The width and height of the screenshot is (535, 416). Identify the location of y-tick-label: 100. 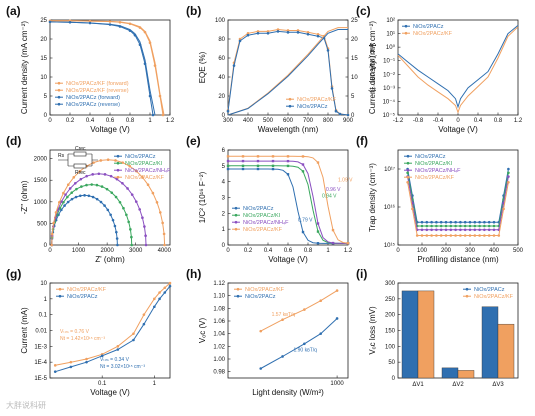
(390, 347).